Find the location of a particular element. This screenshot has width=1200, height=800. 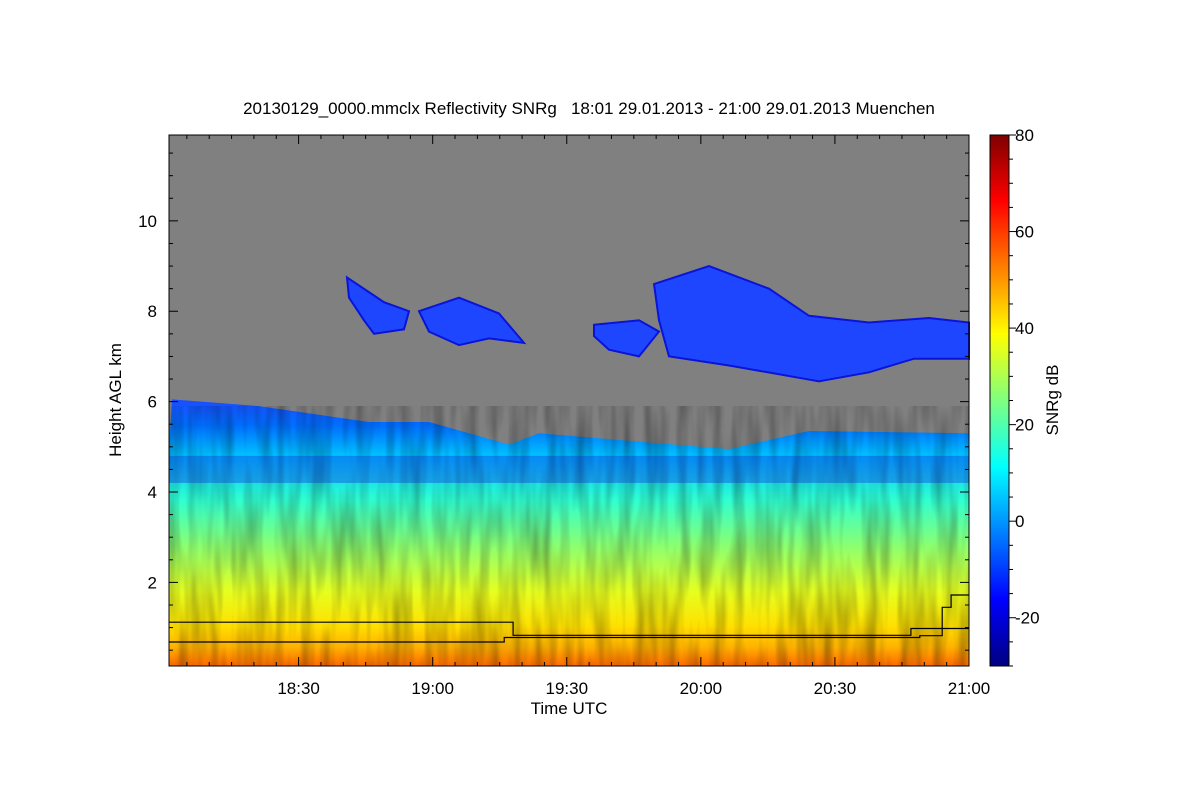

y-tick-label: 10 is located at coordinates (147, 221).